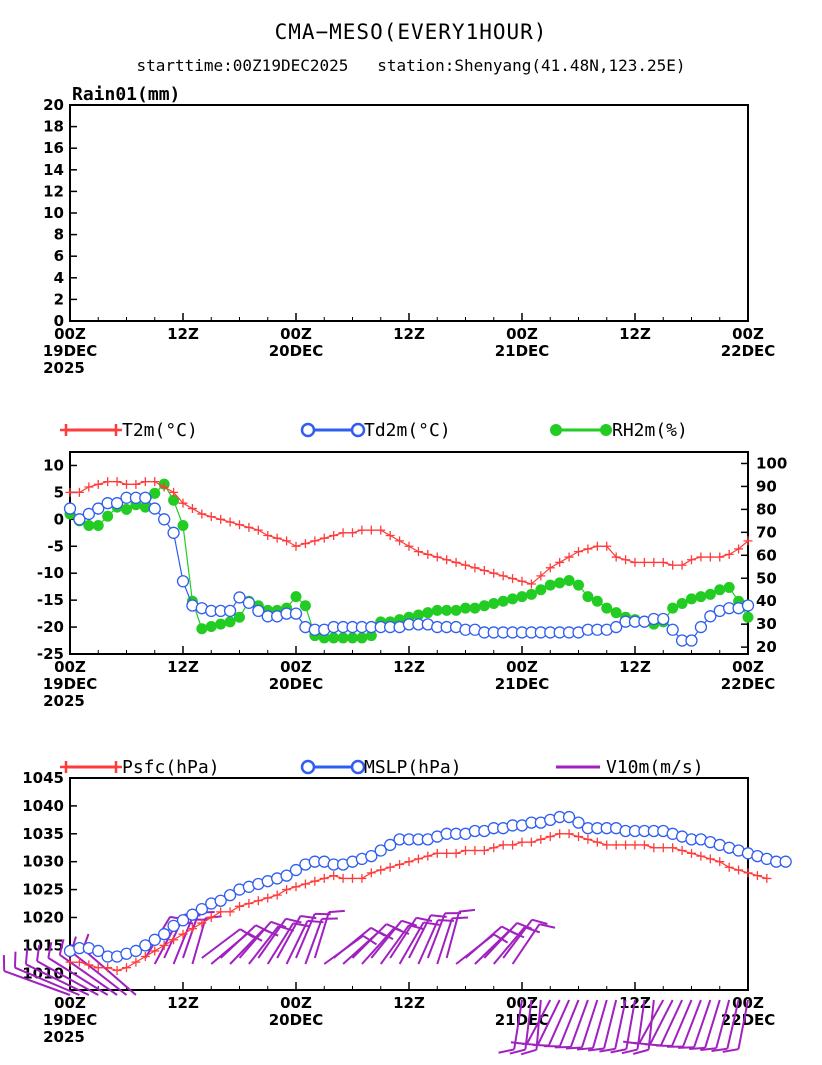 The height and width of the screenshot is (1065, 822). I want to click on press-x-tick-label: 00Z 19DEC 2025, so click(70, 1020).